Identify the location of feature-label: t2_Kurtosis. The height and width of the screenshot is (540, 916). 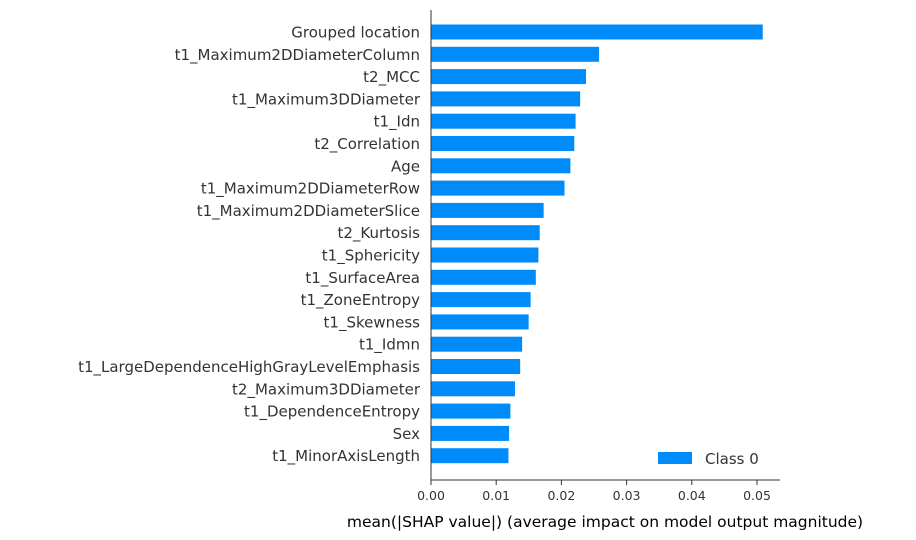
(378, 233).